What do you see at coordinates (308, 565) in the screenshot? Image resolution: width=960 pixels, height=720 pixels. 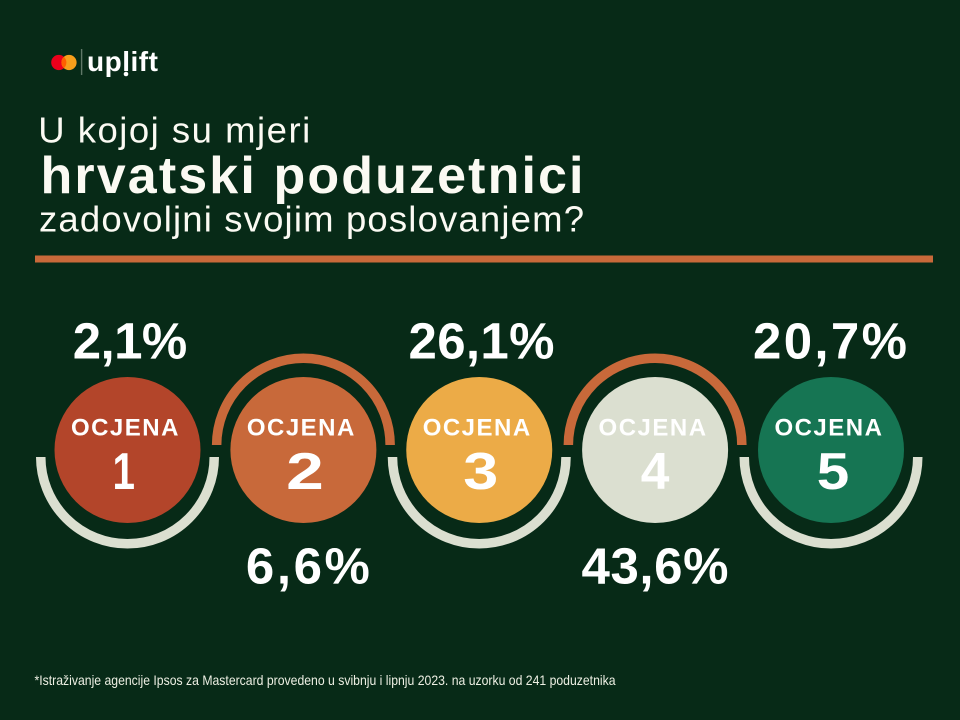 I see `svg-text: 6,6%` at bounding box center [308, 565].